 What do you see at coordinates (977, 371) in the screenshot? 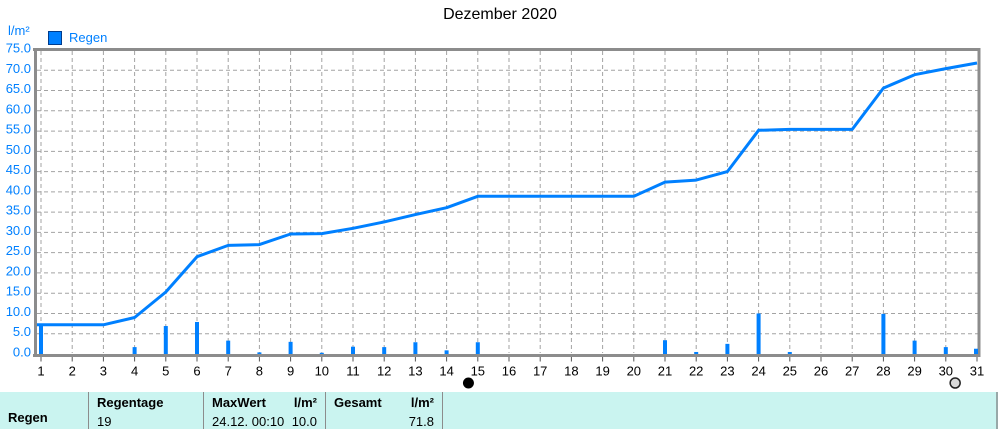
I see `svg-text: 31` at bounding box center [977, 371].